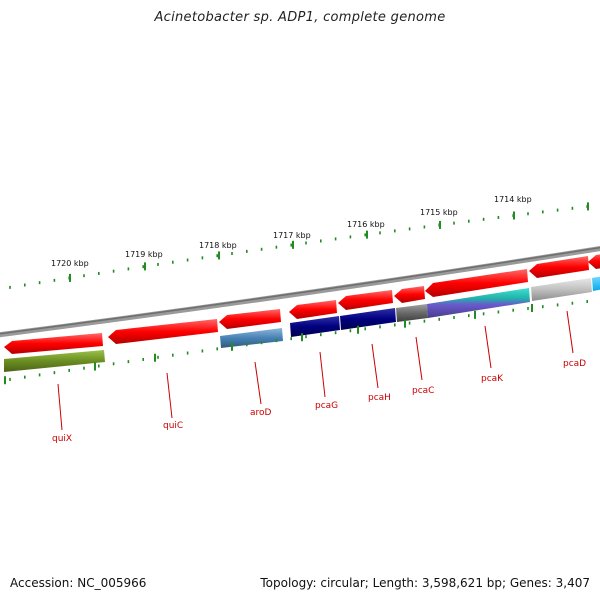 This screenshot has height=600, width=600. Describe the element at coordinates (375, 366) in the screenshot. I see `callout-line-pcaH` at that location.